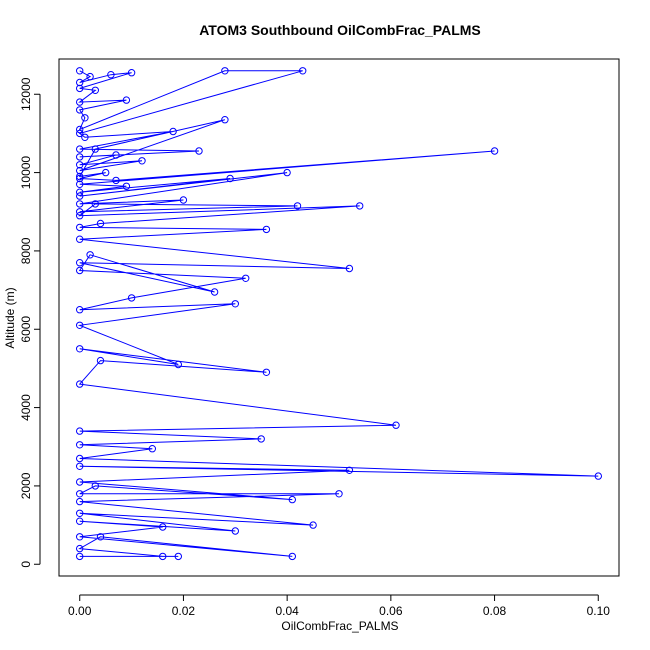  Describe the element at coordinates (184, 611) in the screenshot. I see `x-tick-label: 0.02` at that location.